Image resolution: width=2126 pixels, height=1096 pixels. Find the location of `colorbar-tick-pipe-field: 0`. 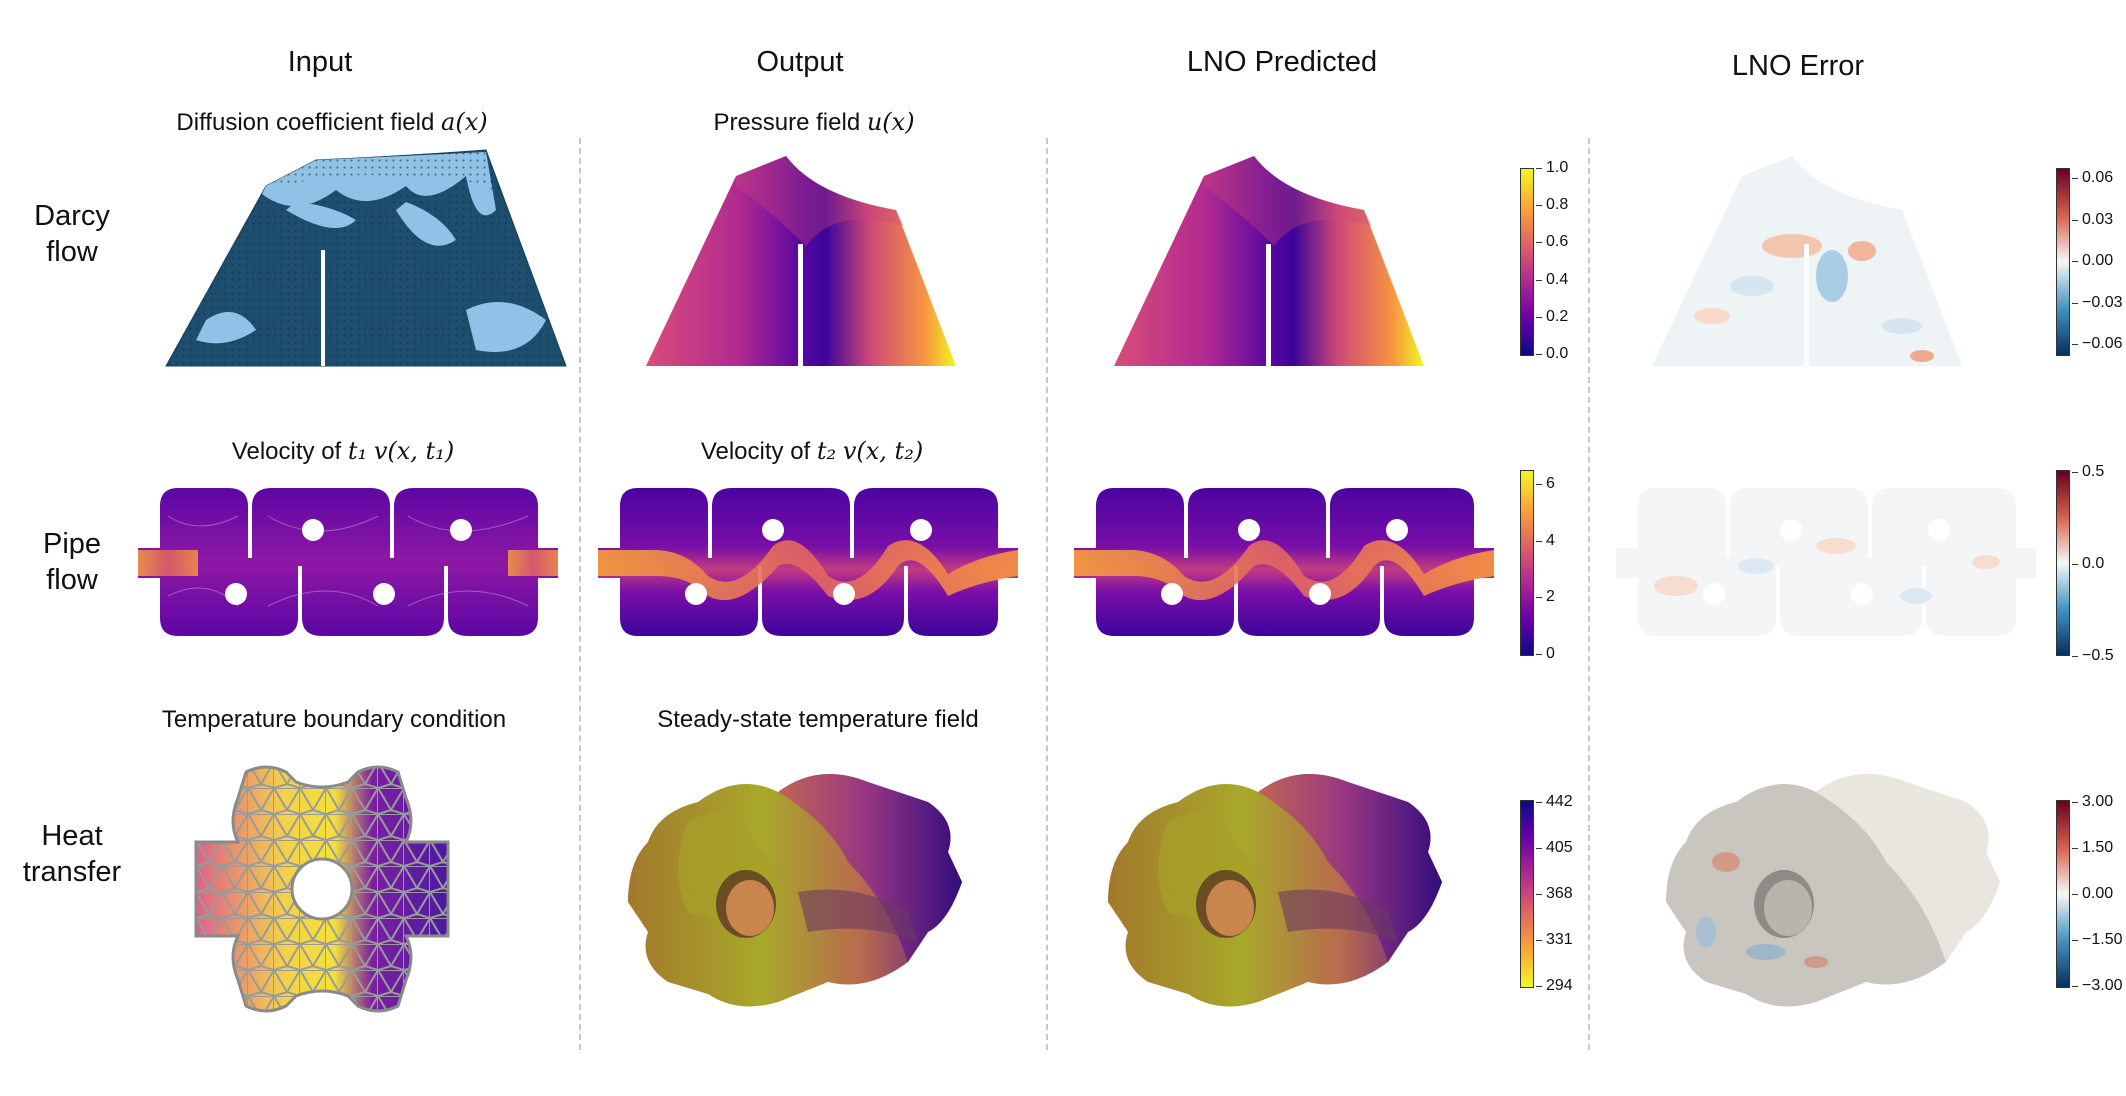

colorbar-tick-pipe-field: 0 is located at coordinates (1545, 653).